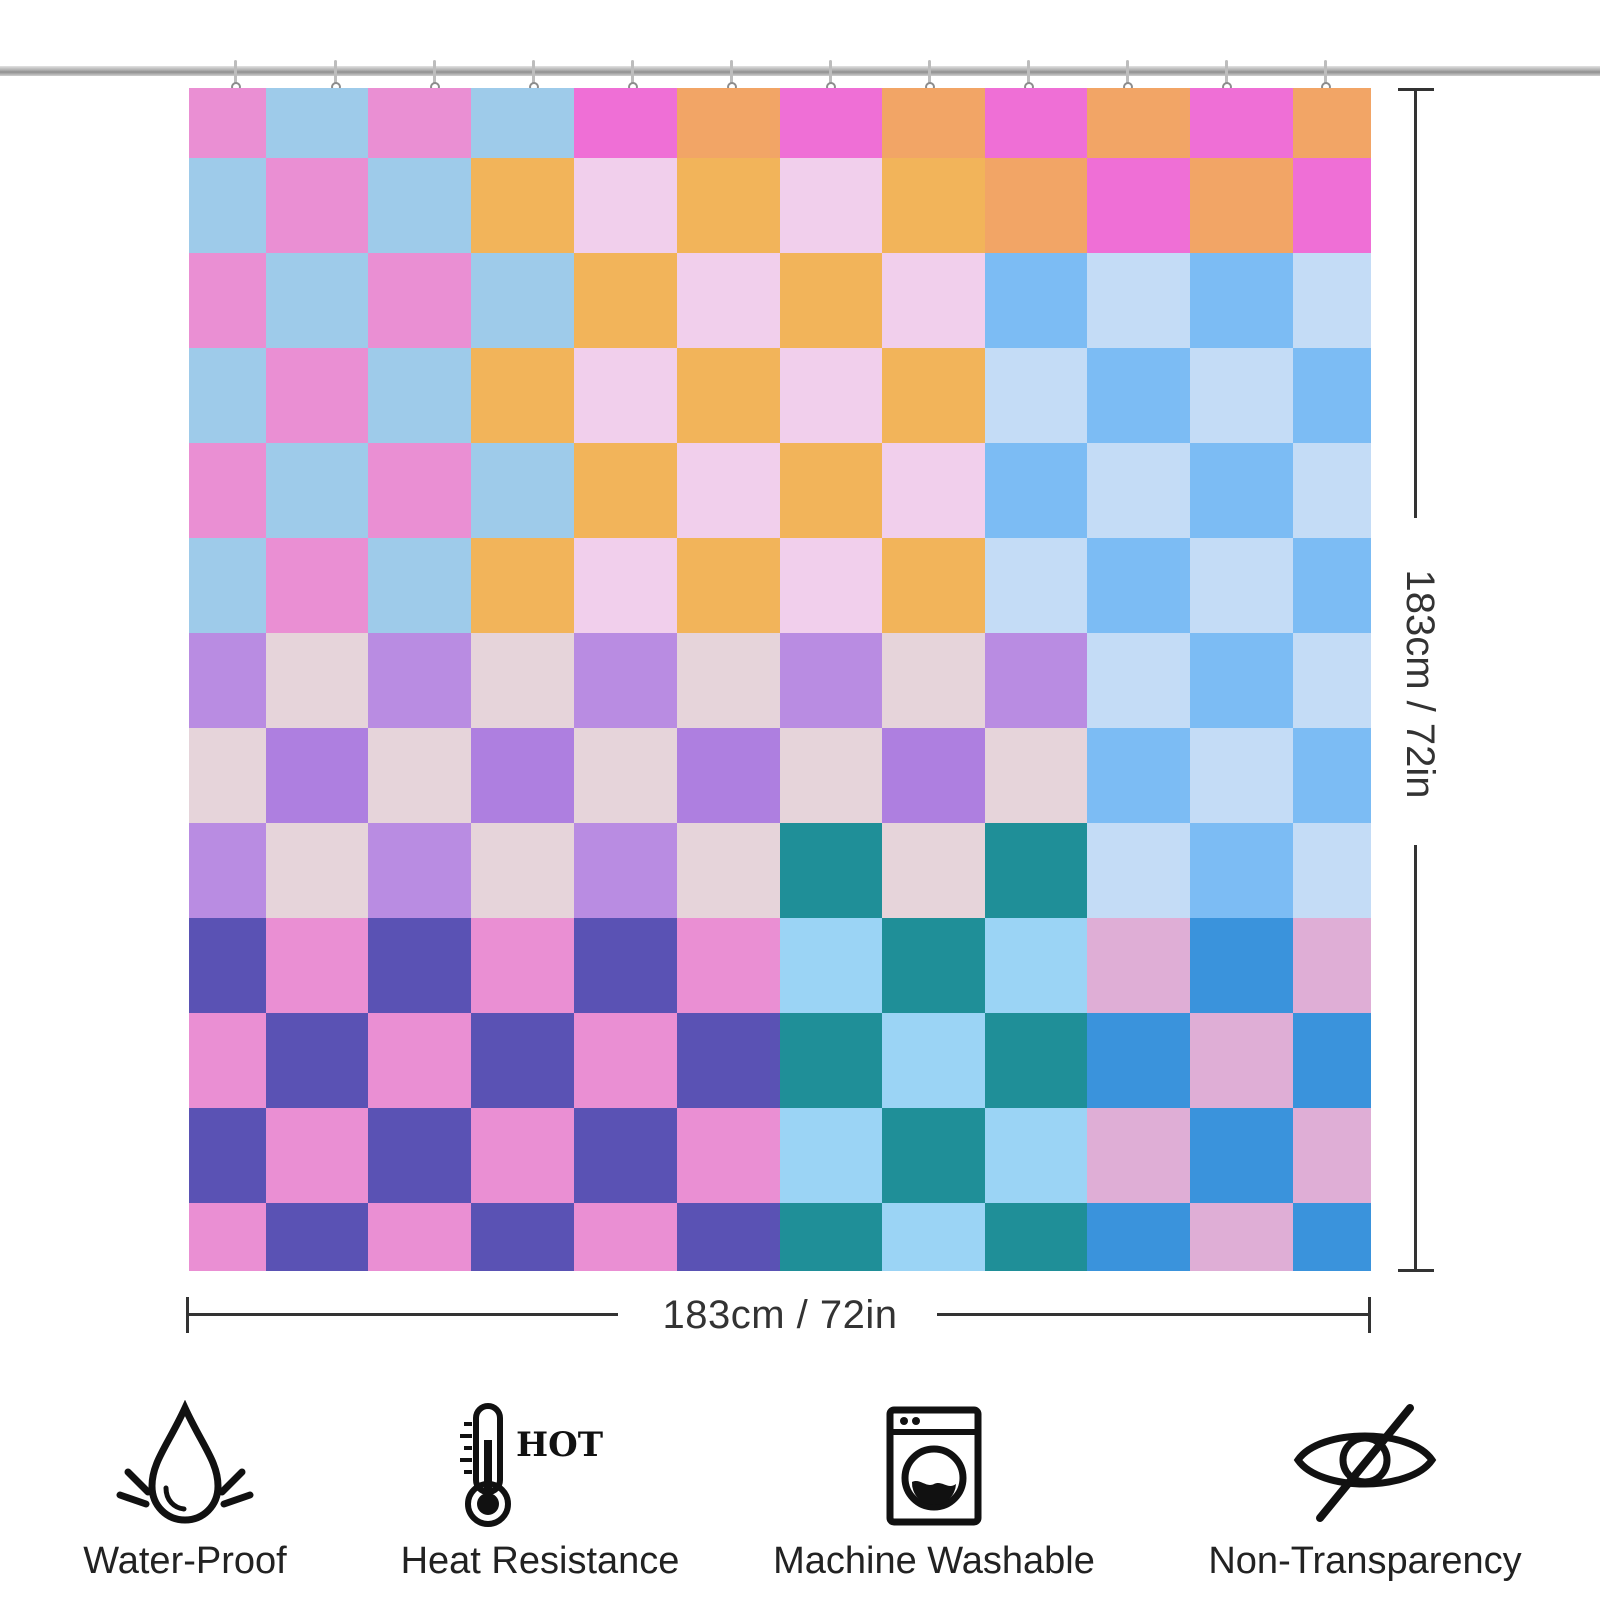 The width and height of the screenshot is (1600, 1600). What do you see at coordinates (1365, 1561) in the screenshot?
I see `feature-label-non-transparency: Non-Transparency` at bounding box center [1365, 1561].